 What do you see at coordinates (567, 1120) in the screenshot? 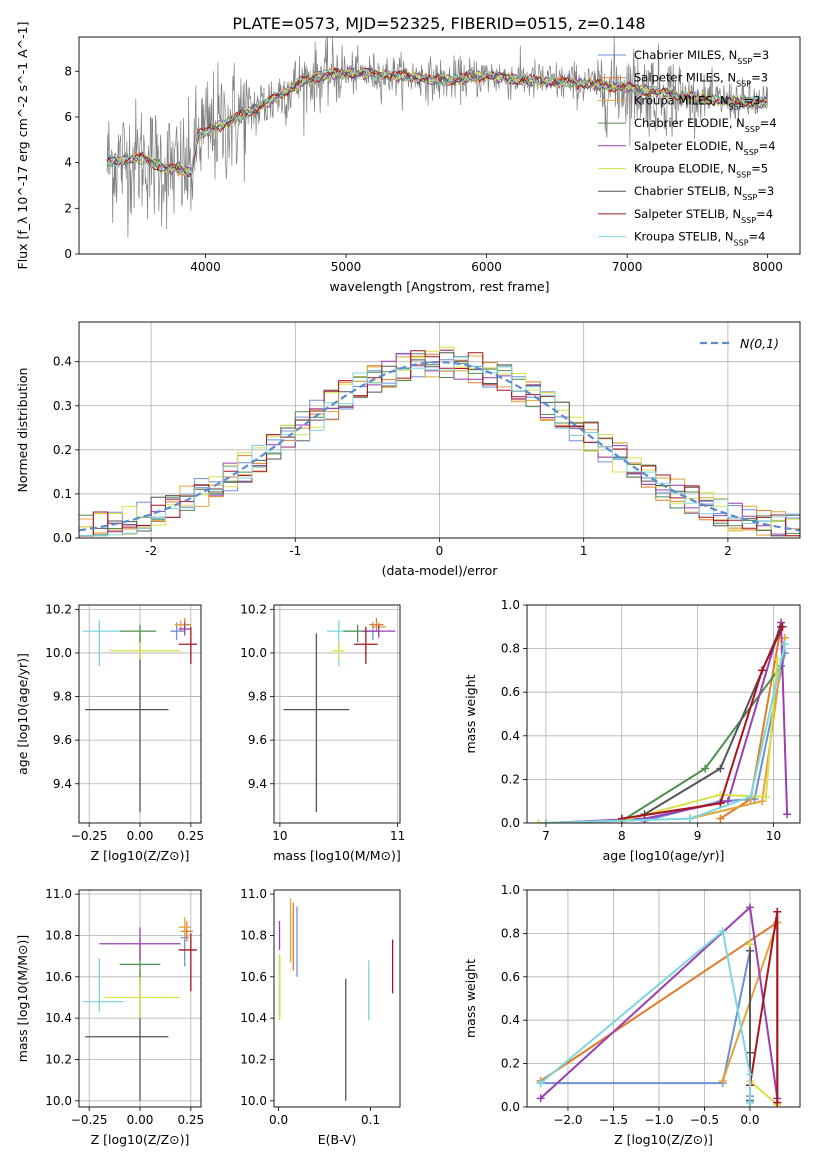
I see `x-tick-label: −2.0` at bounding box center [567, 1120].